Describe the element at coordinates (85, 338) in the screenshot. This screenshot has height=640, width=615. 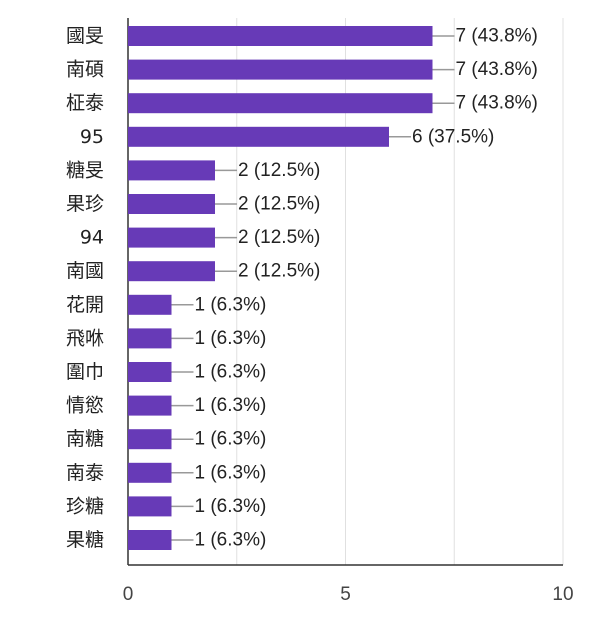
I see `category-label: 飛咻` at that location.